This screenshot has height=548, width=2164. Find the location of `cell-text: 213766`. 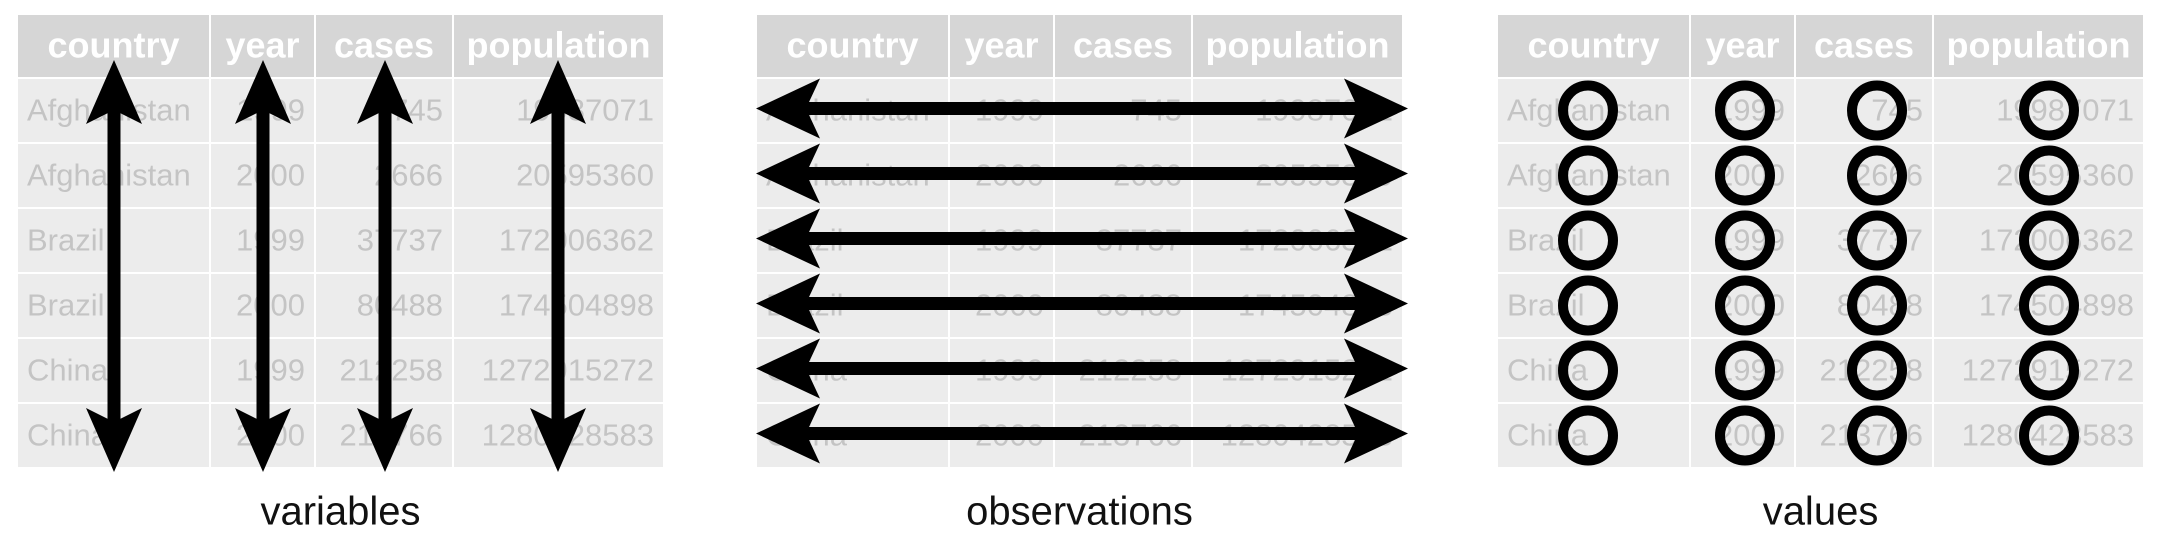

cell-text: 213766 is located at coordinates (1871, 435).